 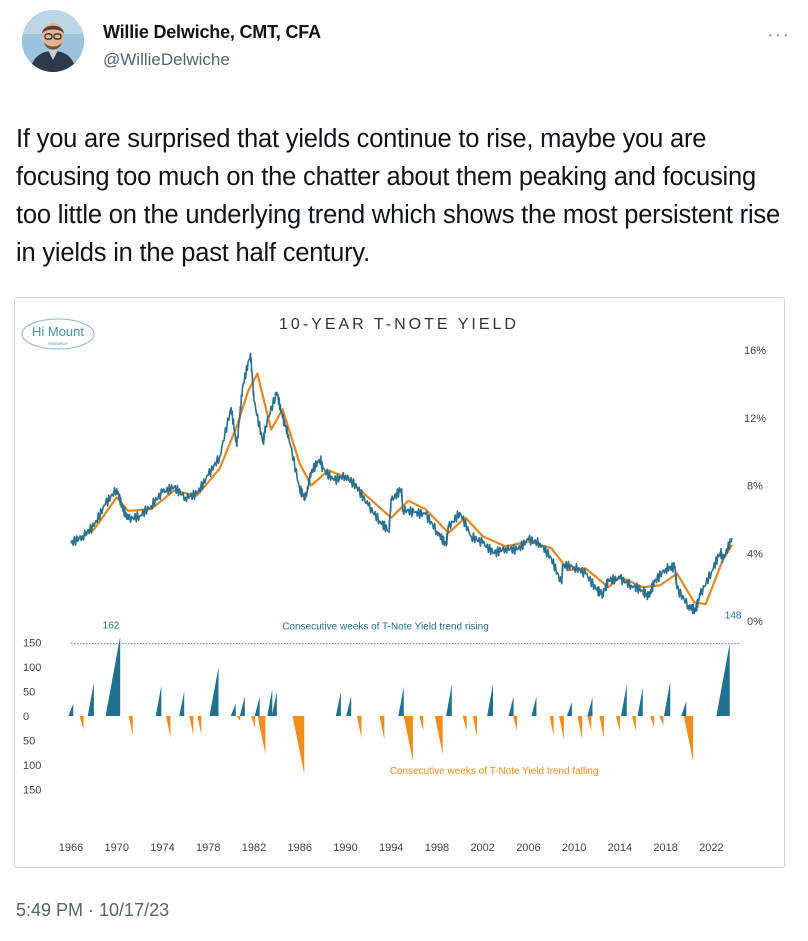 What do you see at coordinates (755, 351) in the screenshot?
I see `yield-tick-label: 16%` at bounding box center [755, 351].